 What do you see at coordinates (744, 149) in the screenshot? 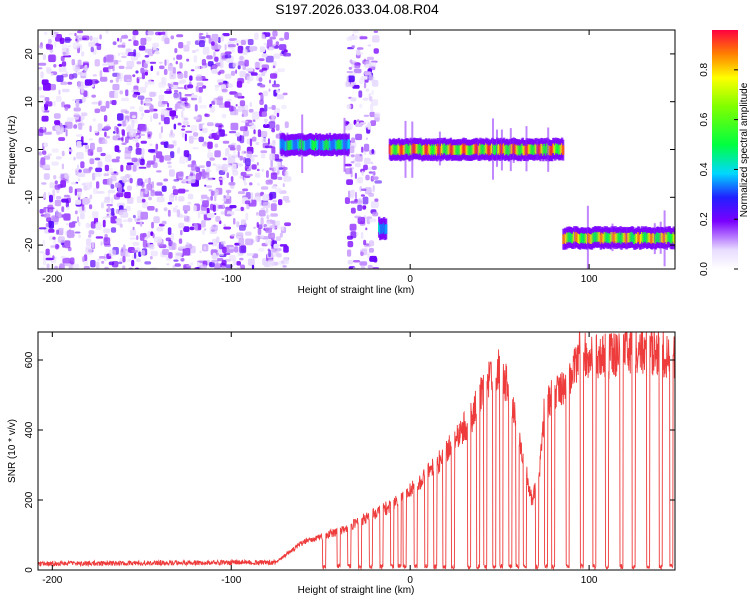
I see `colorbar-label: Normalized spectral amplitude` at bounding box center [744, 149].